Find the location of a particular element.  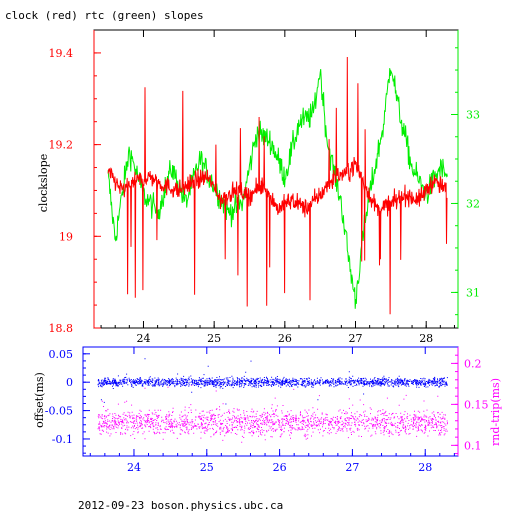

offset-x-tick-label: 26 is located at coordinates (280, 467).